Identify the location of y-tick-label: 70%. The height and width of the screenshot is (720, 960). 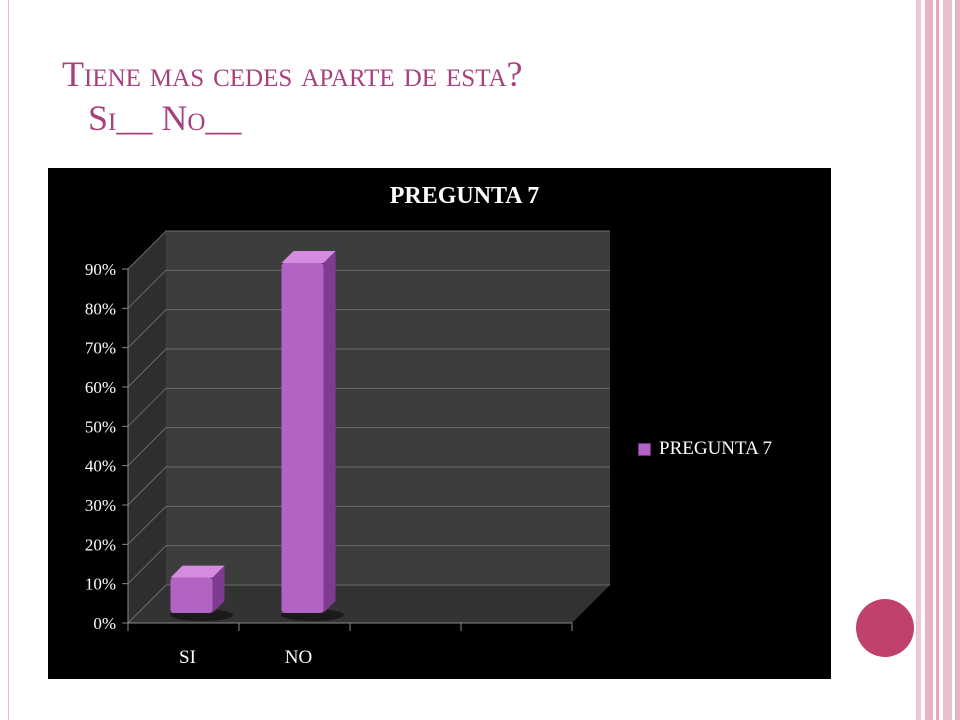
(100, 348).